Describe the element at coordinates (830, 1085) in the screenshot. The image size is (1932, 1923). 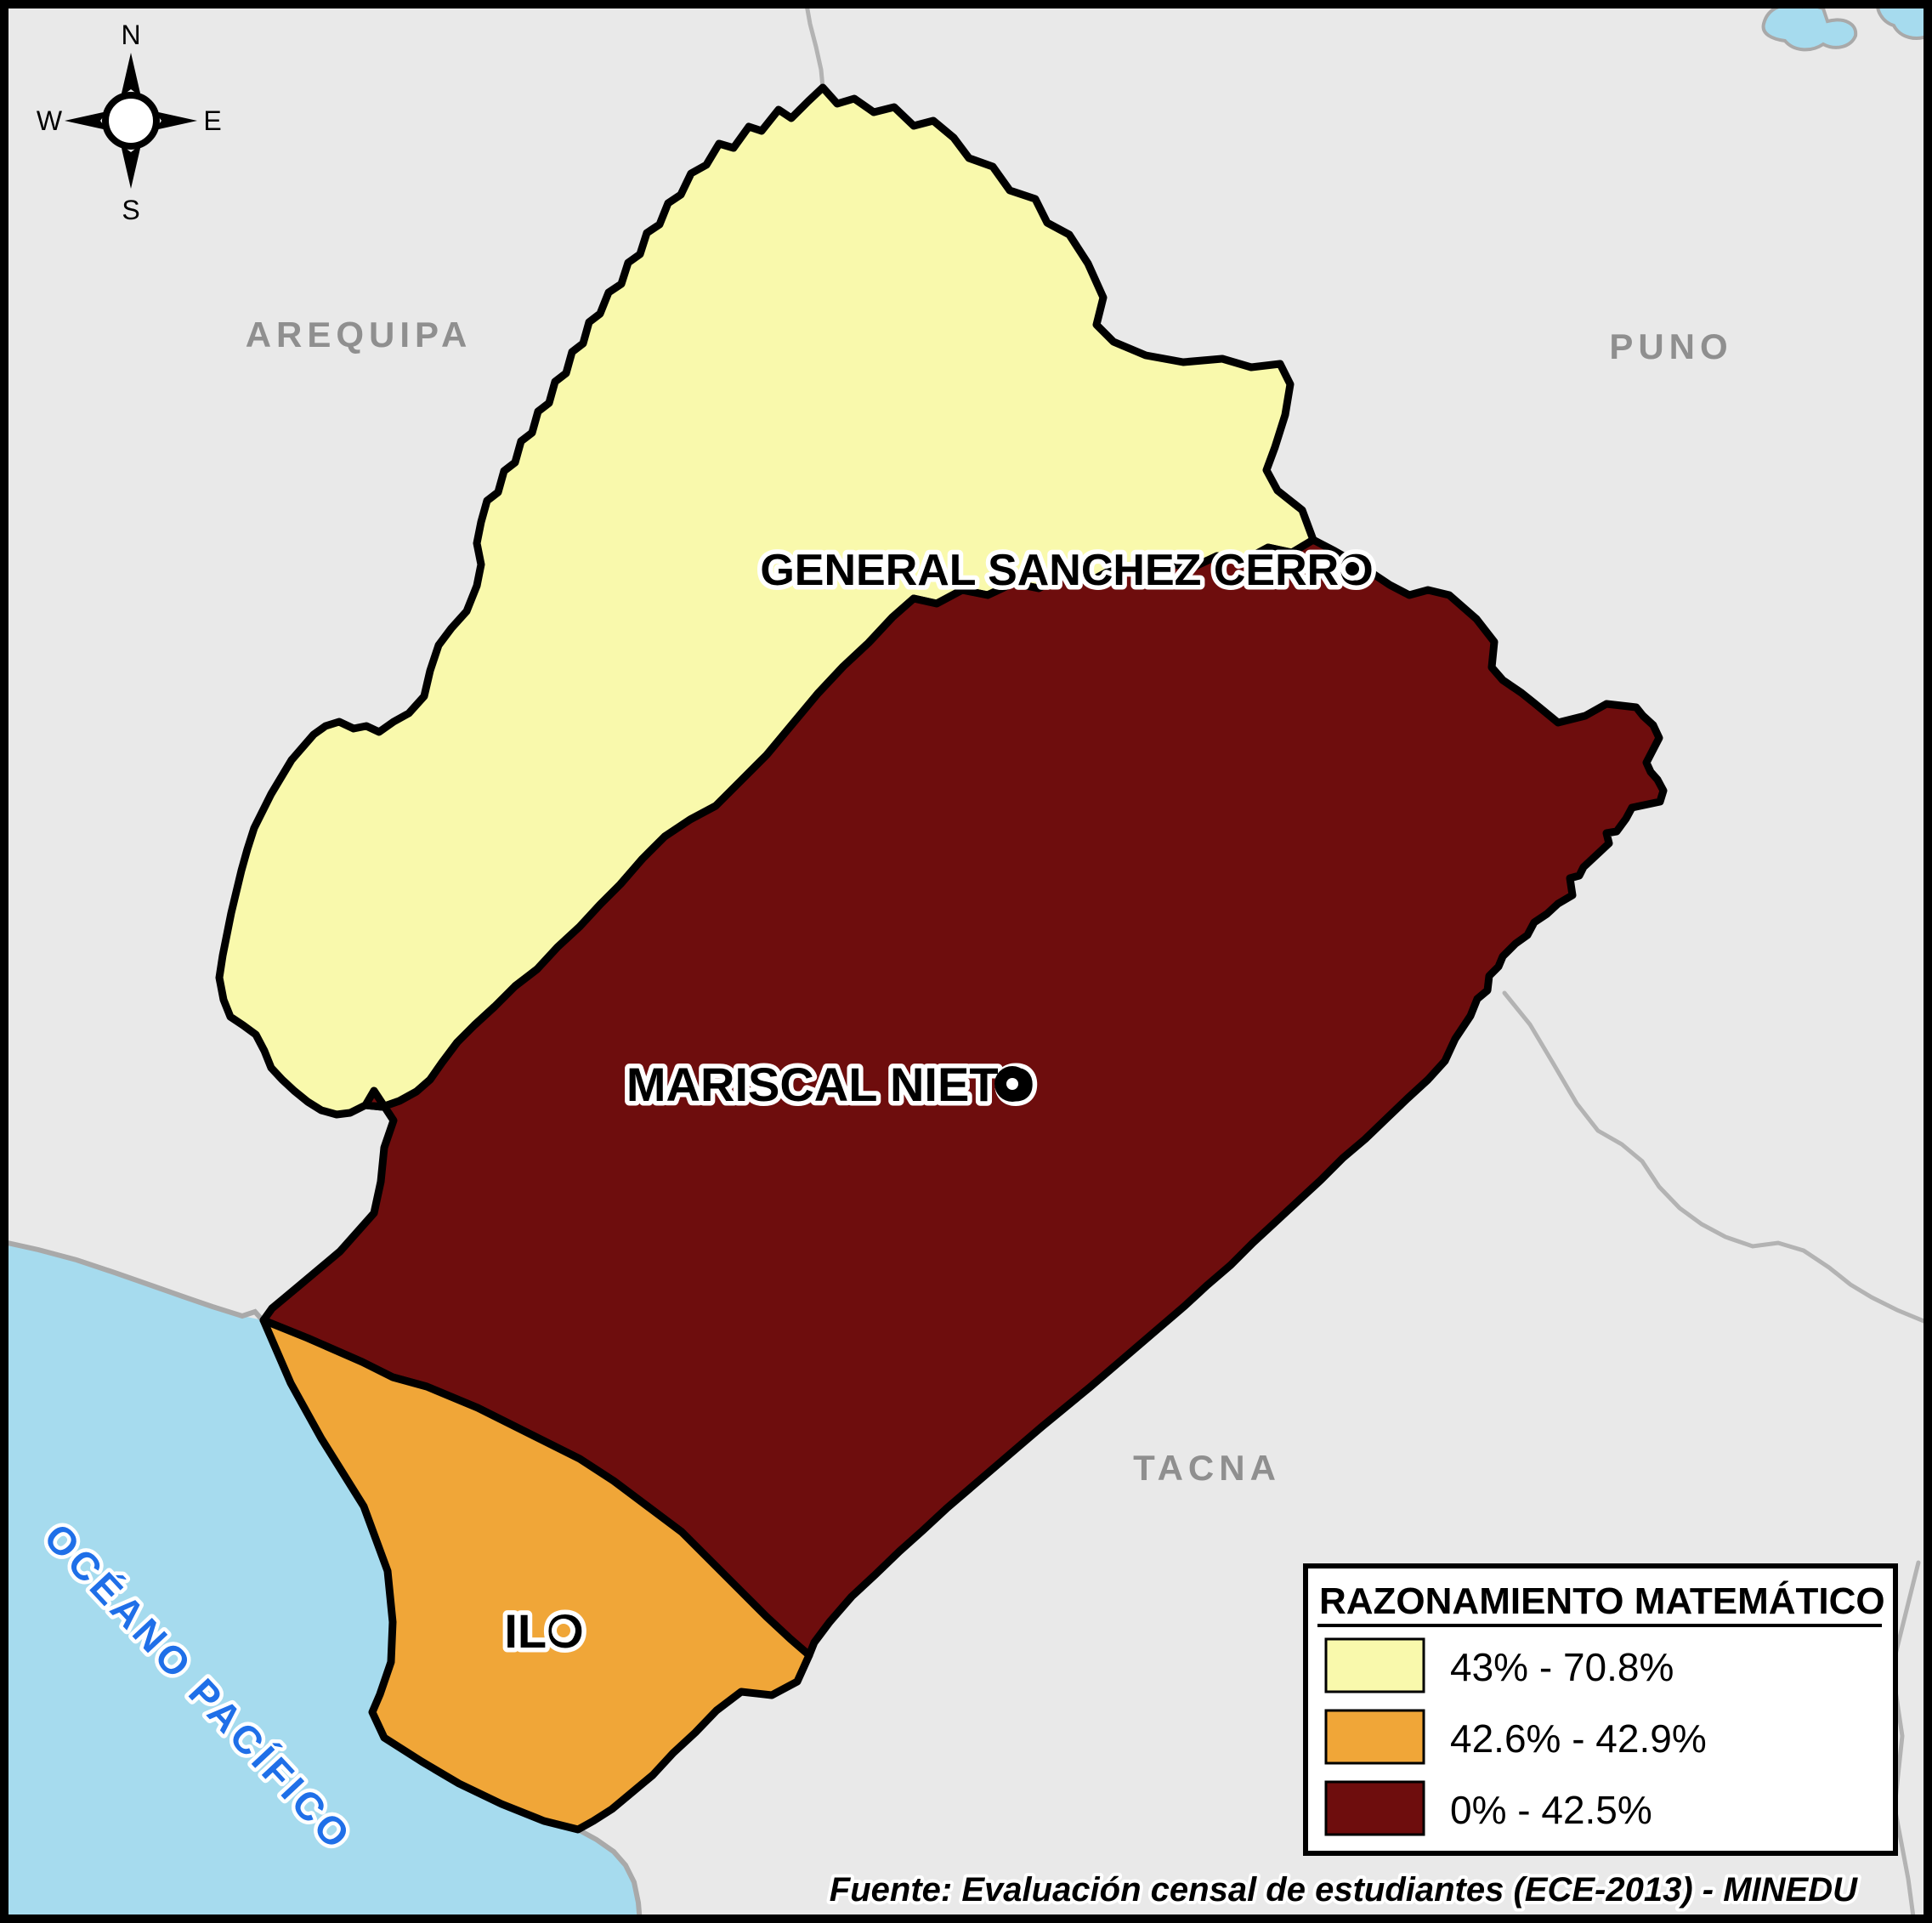
I see `label-mariscal-nieto: MARISCAL NIETO` at that location.